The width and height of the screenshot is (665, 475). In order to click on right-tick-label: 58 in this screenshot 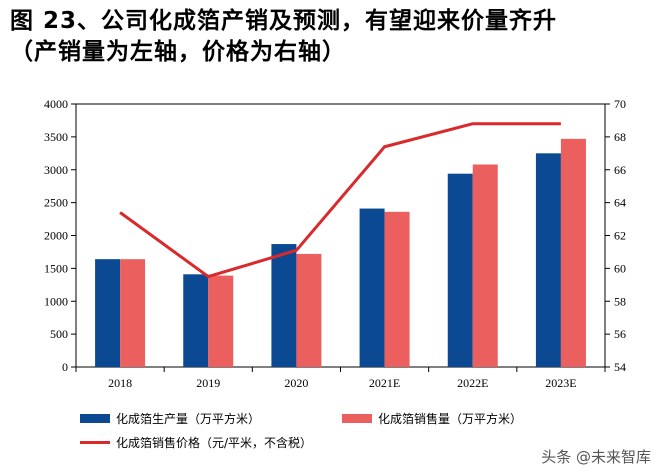, I will do `click(620, 301)`.